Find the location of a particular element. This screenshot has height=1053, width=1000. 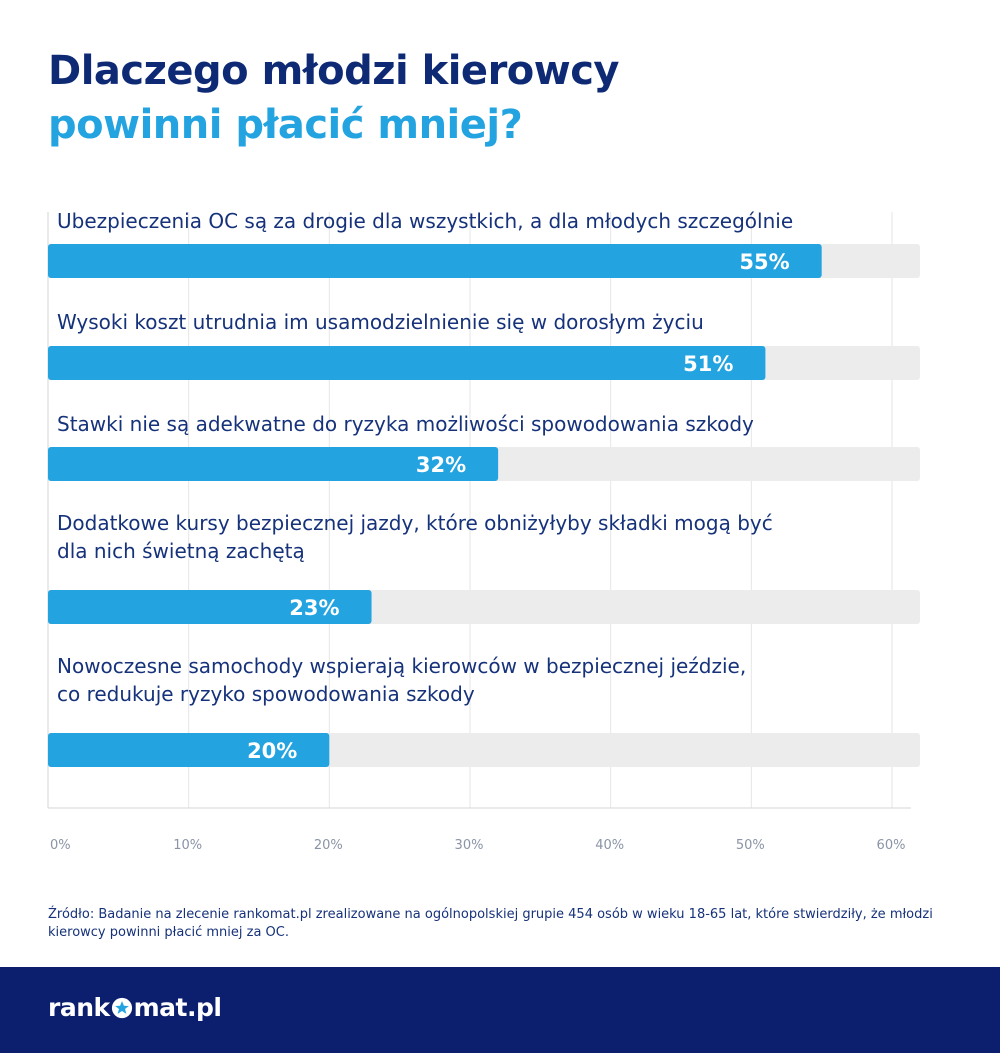

logo-text-start: rank is located at coordinates (79, 1007).